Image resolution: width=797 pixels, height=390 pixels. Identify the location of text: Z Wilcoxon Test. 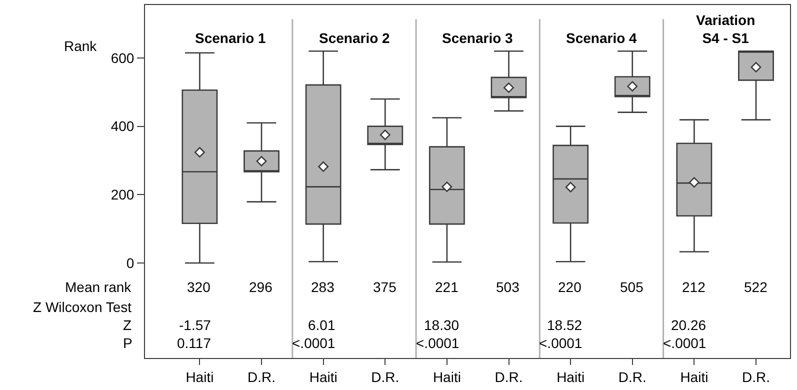
(82, 307).